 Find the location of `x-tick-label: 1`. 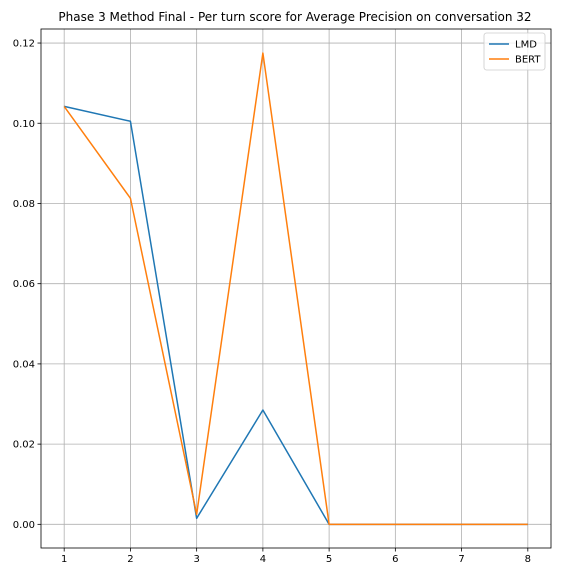

x-tick-label: 1 is located at coordinates (64, 559).